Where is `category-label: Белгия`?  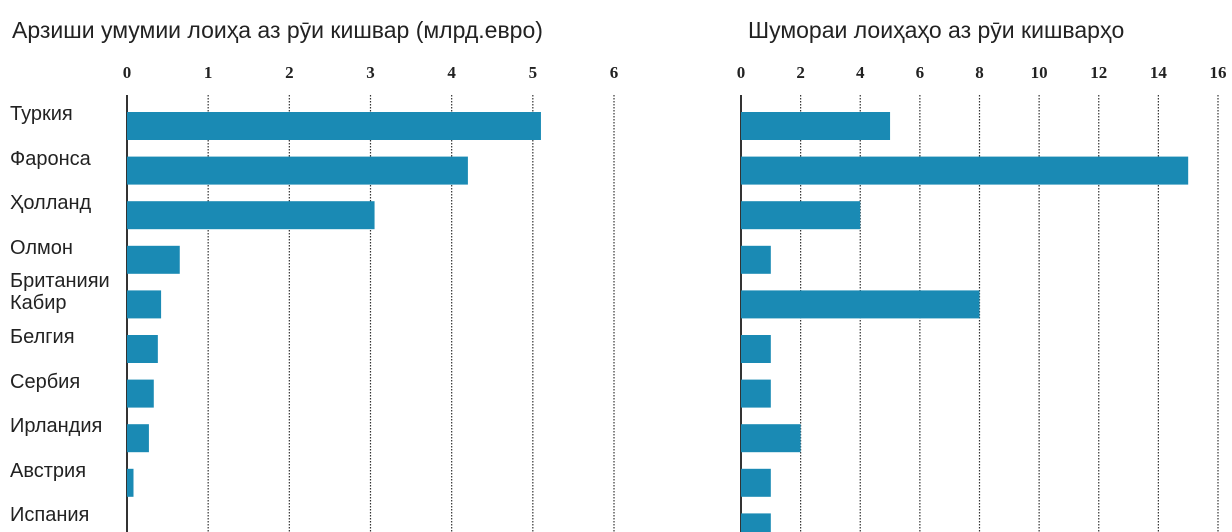
category-label: Белгия is located at coordinates (42, 337).